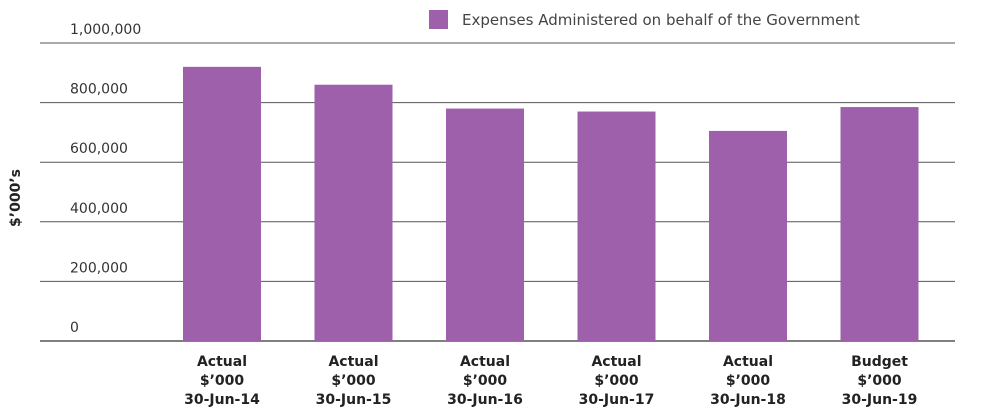 The image size is (982, 415). Describe the element at coordinates (99, 209) in the screenshot. I see `y-tick-label: 400,000` at that location.